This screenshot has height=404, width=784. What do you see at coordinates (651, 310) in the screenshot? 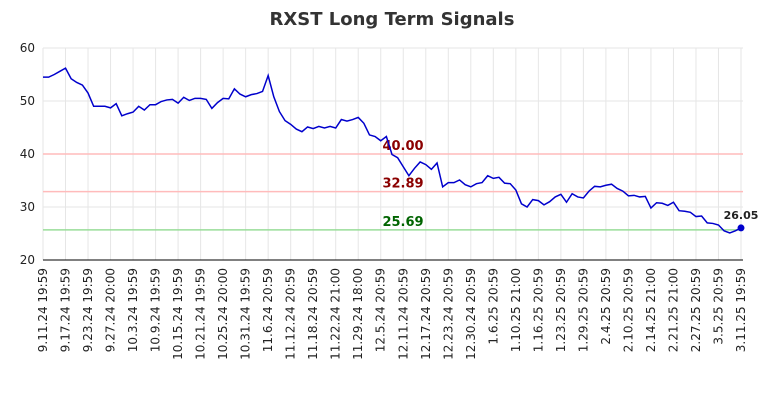
I see `x-tick-label: 2.14.25 21:00` at bounding box center [651, 310].